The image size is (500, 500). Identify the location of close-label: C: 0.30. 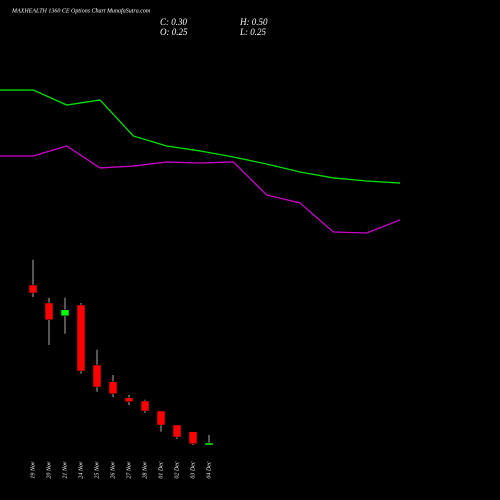
(174, 22).